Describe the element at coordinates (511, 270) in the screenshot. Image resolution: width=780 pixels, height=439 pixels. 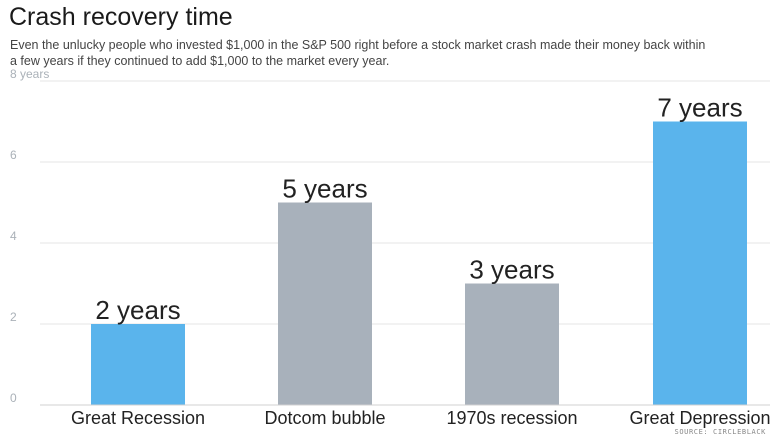
I see `bar-value-label: 3 years` at that location.